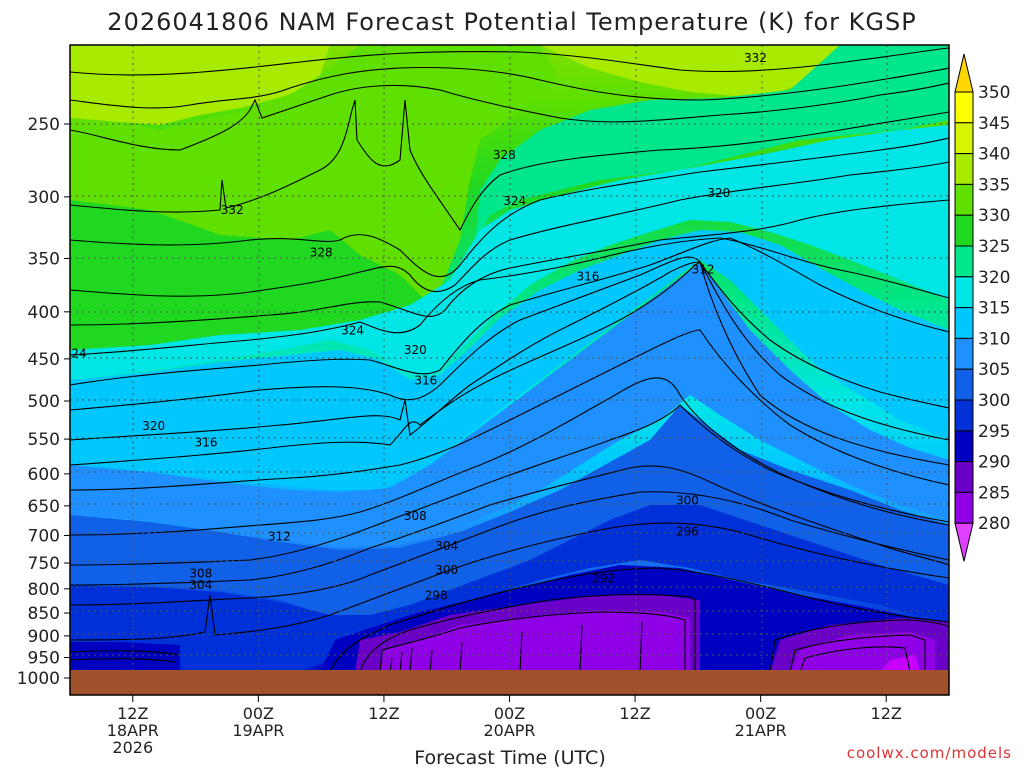 The image size is (1024, 768). What do you see at coordinates (687, 531) in the screenshot?
I see `contour-label: 296` at bounding box center [687, 531].